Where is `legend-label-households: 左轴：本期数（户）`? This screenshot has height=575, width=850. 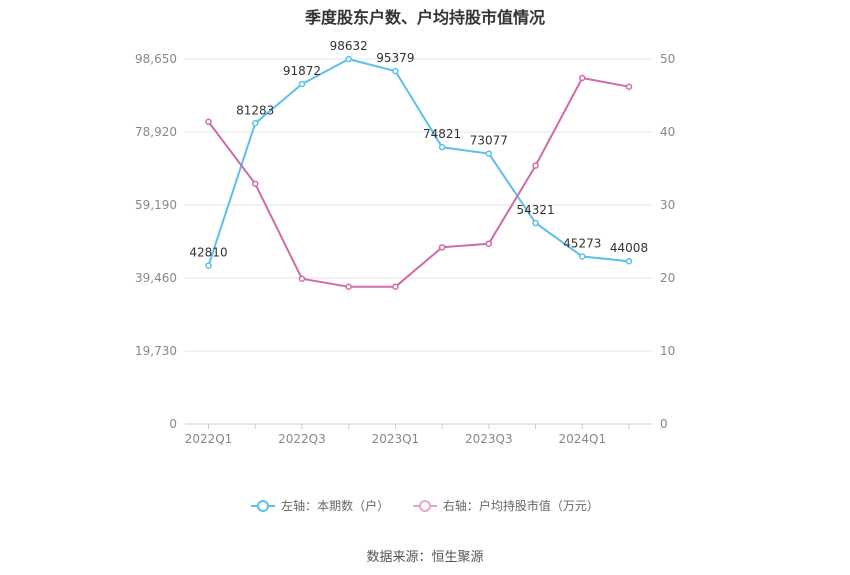 legend-label-households: 左轴：本期数（户） is located at coordinates (335, 506).